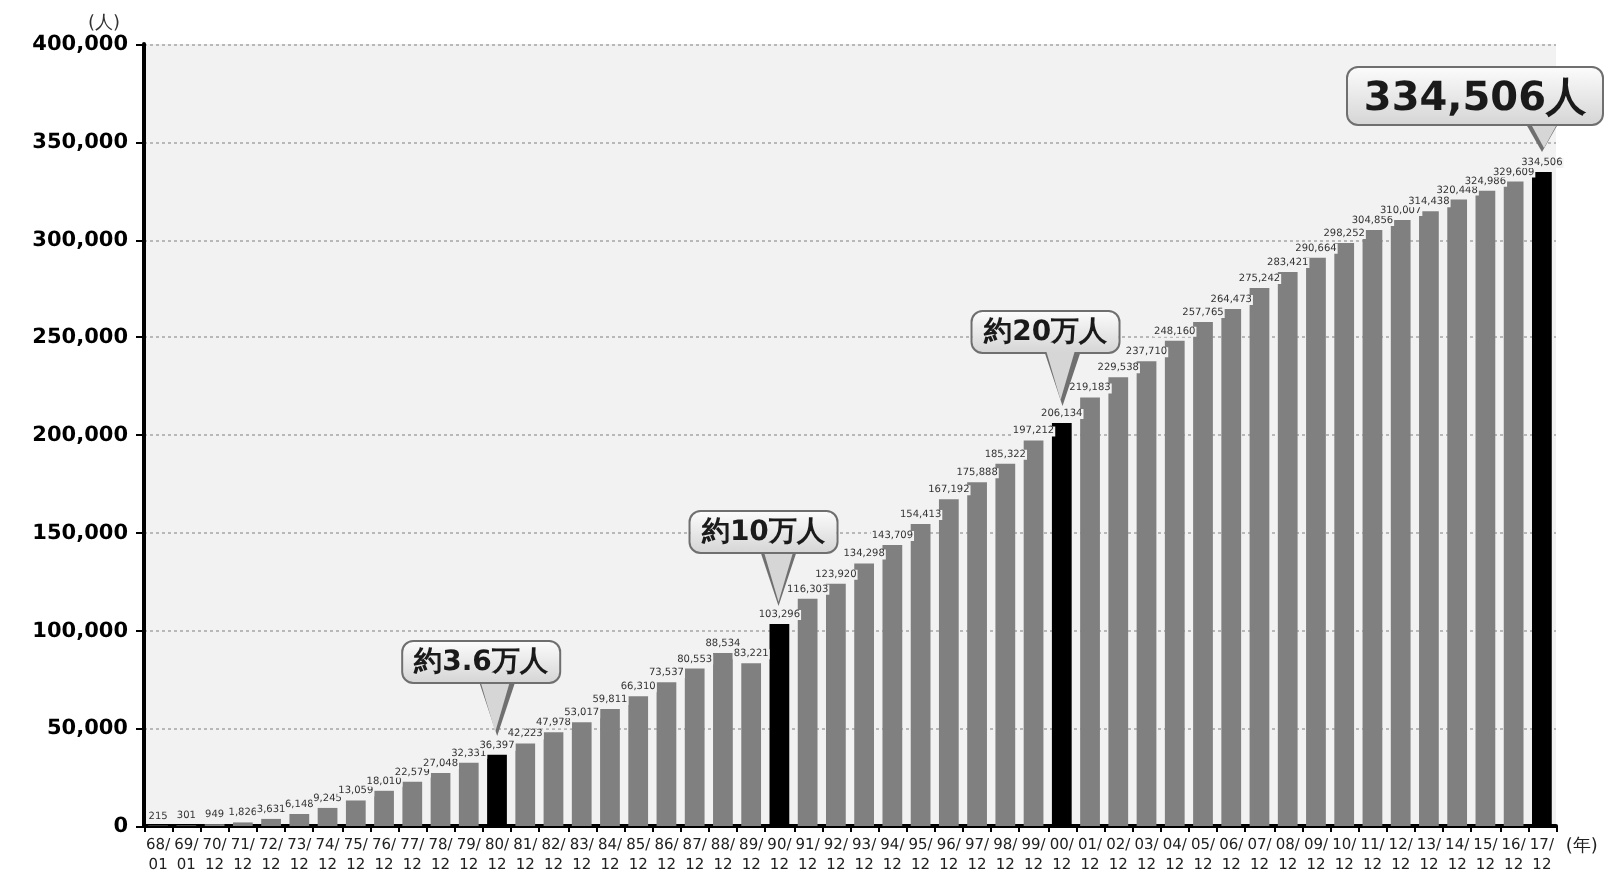 The image size is (1616, 886). What do you see at coordinates (80, 630) in the screenshot?
I see `y-tick-label: 100,000` at bounding box center [80, 630].